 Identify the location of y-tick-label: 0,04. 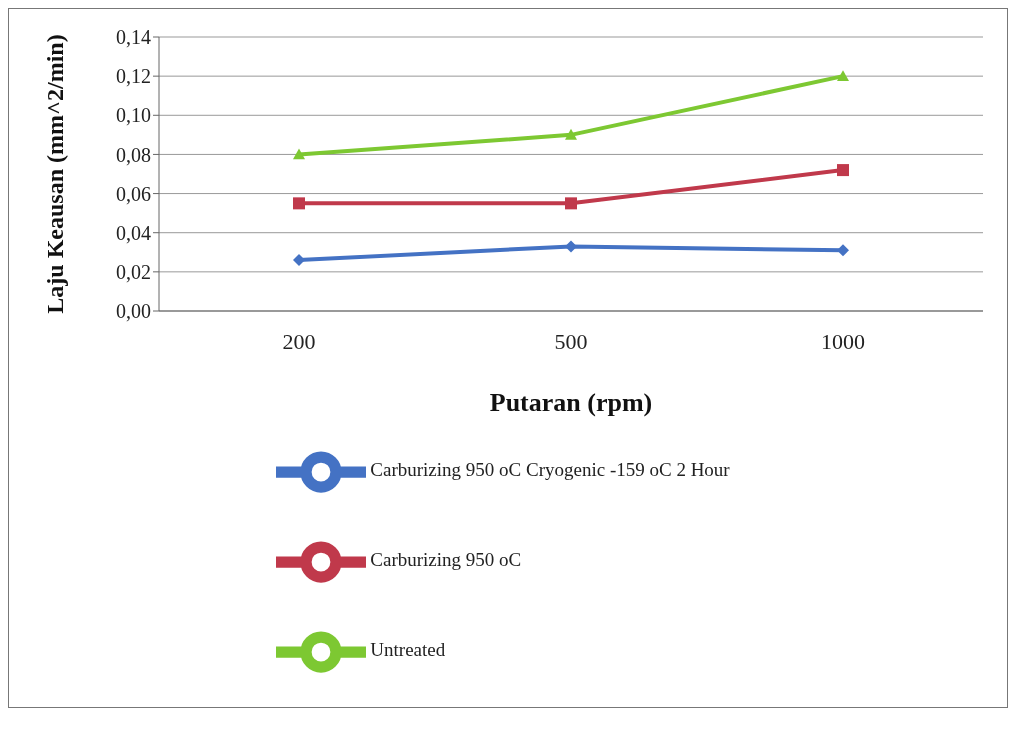
(133, 232).